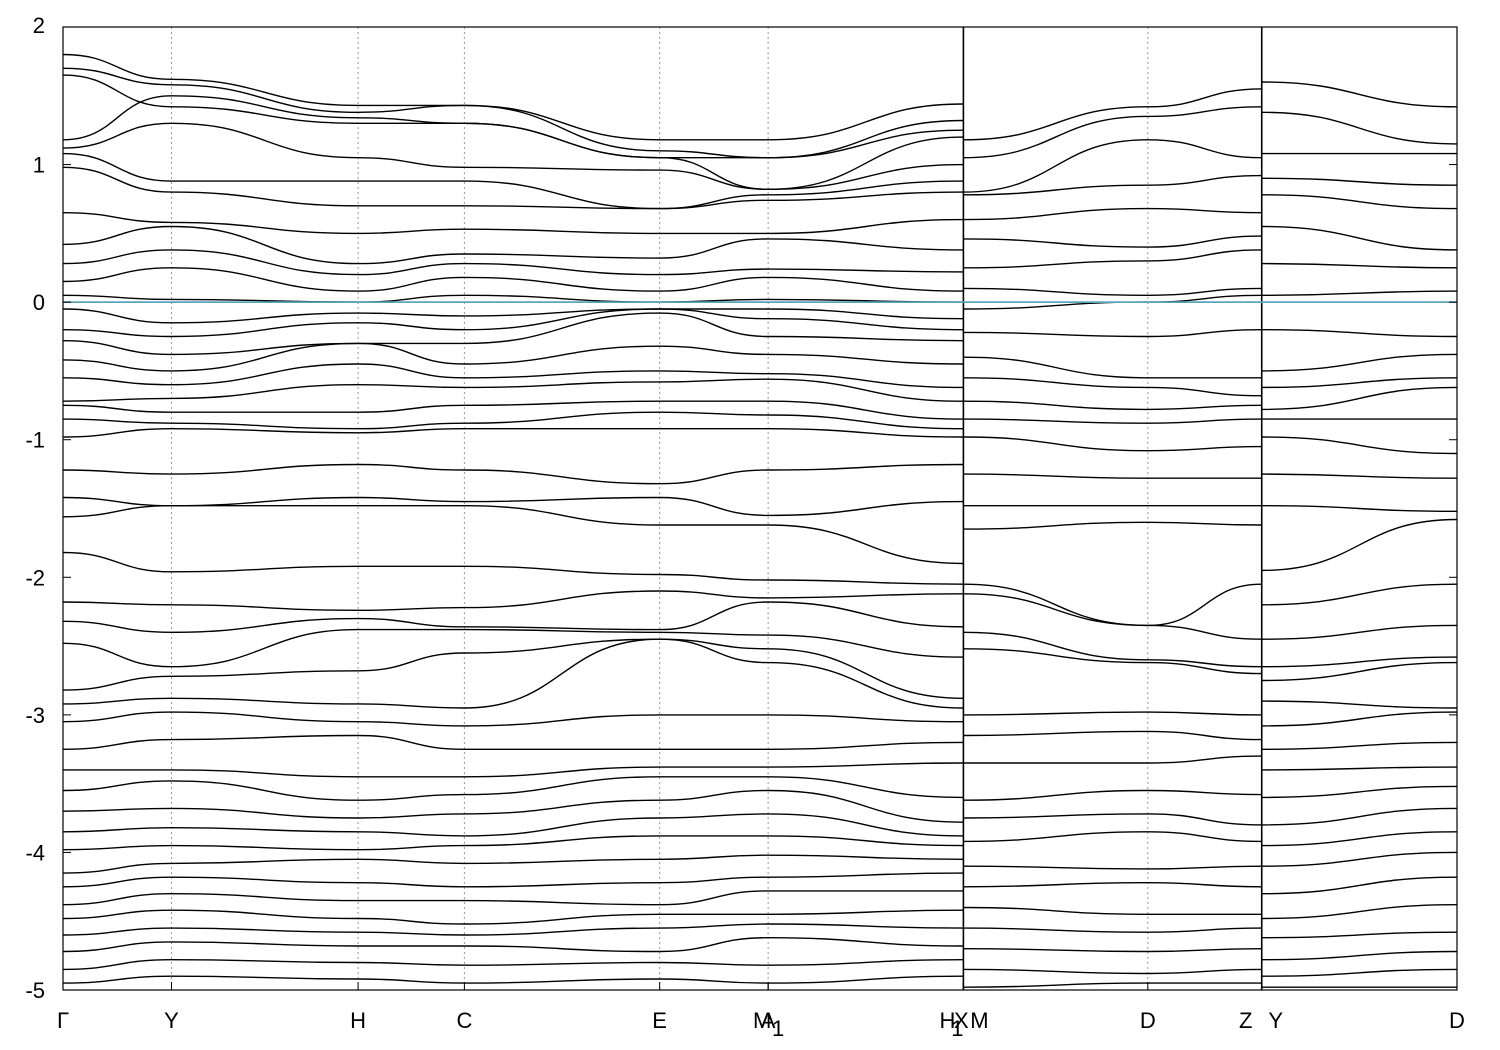 This screenshot has width=1500, height=1050. What do you see at coordinates (39, 25) in the screenshot?
I see `y-tick-label: 2` at bounding box center [39, 25].